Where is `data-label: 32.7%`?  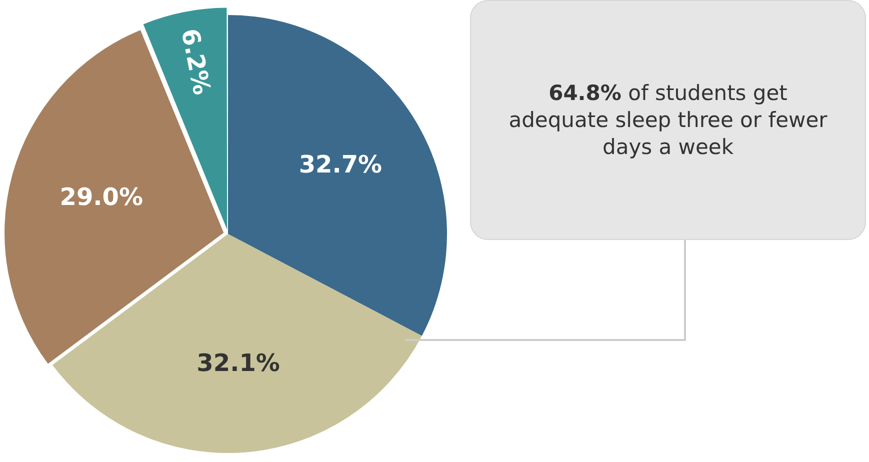 data-label: 32.7% is located at coordinates (340, 164).